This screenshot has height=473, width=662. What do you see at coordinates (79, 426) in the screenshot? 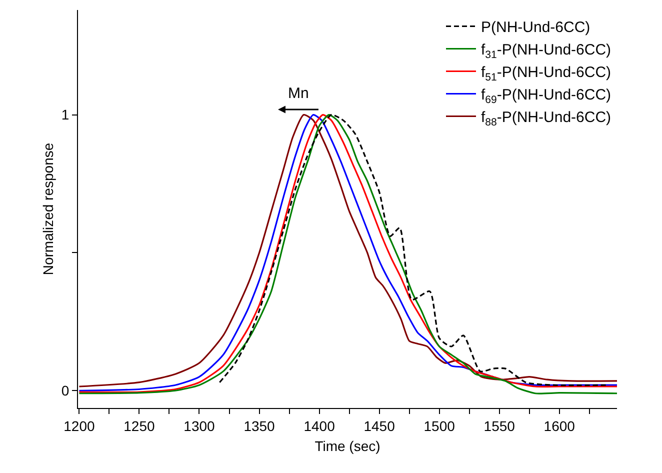
I see `x-tick-label: 1200` at bounding box center [79, 426].